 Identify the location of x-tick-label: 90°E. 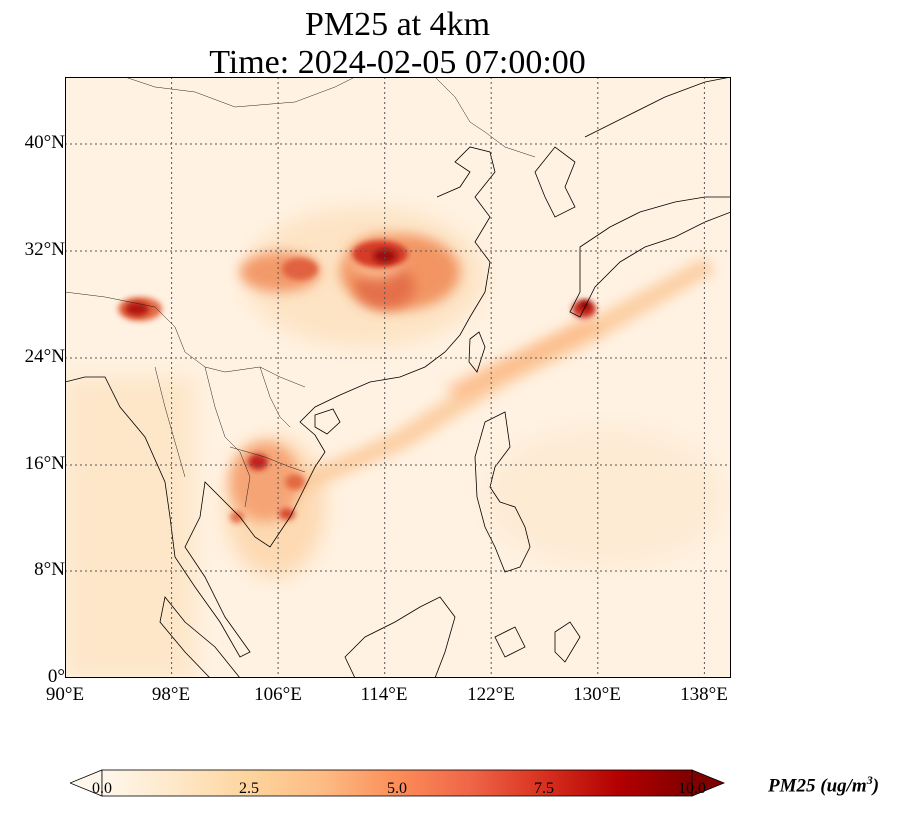
(65, 694).